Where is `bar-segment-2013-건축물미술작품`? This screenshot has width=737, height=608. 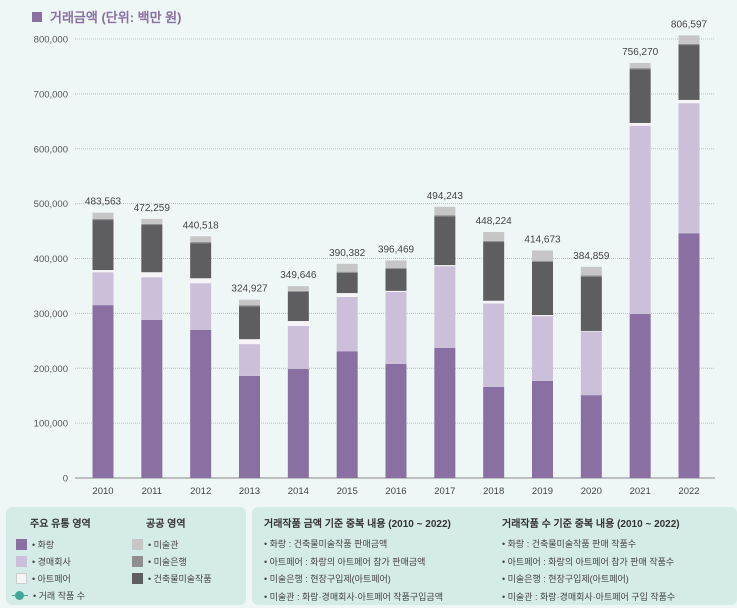 bar-segment-2013-건축물미술작품 is located at coordinates (249, 323).